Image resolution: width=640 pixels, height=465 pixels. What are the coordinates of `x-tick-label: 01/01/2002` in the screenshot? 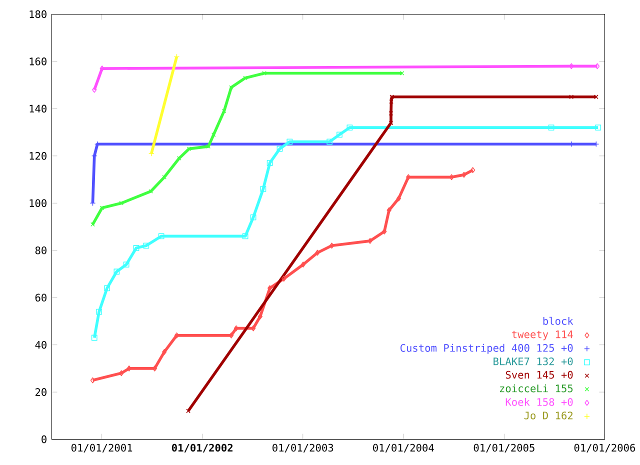 It's located at (202, 448).